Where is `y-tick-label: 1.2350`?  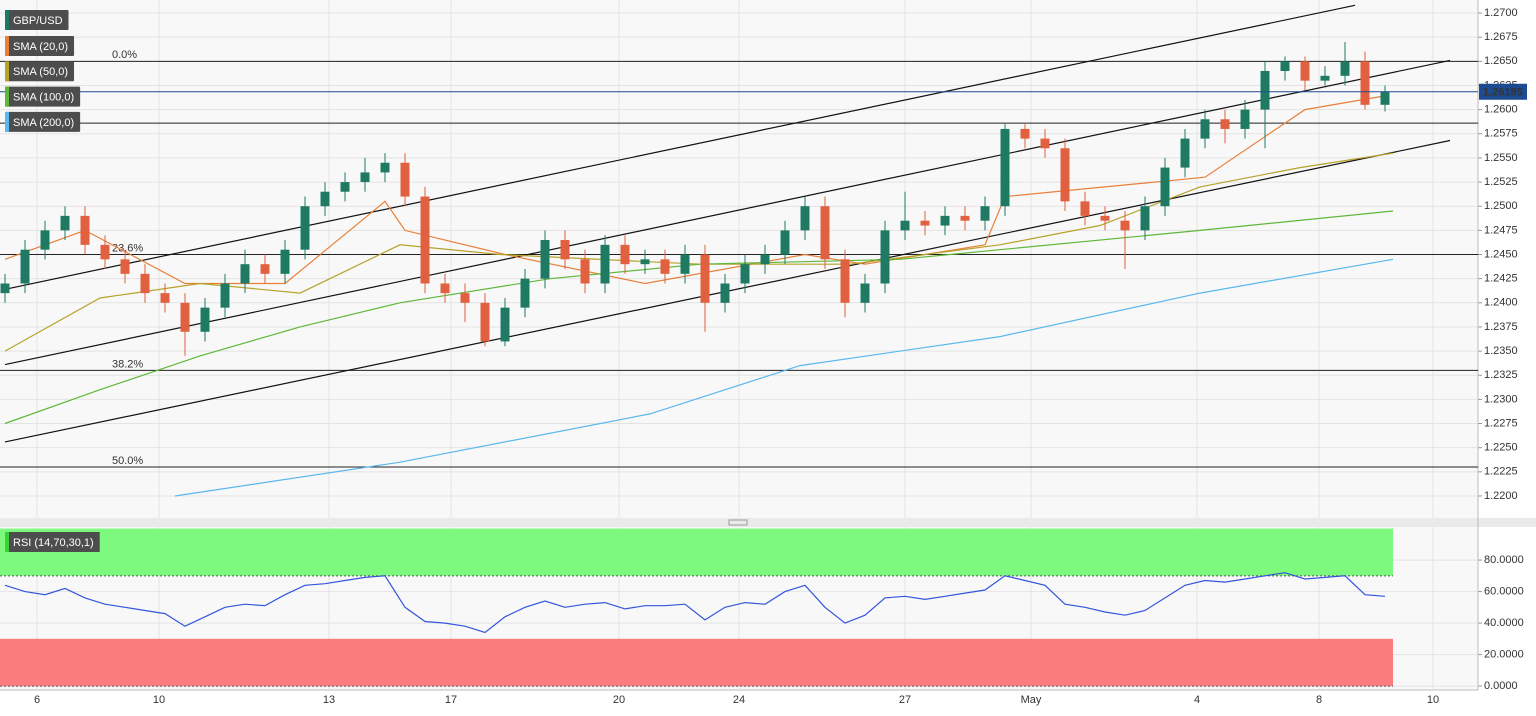 y-tick-label: 1.2350 is located at coordinates (1501, 351).